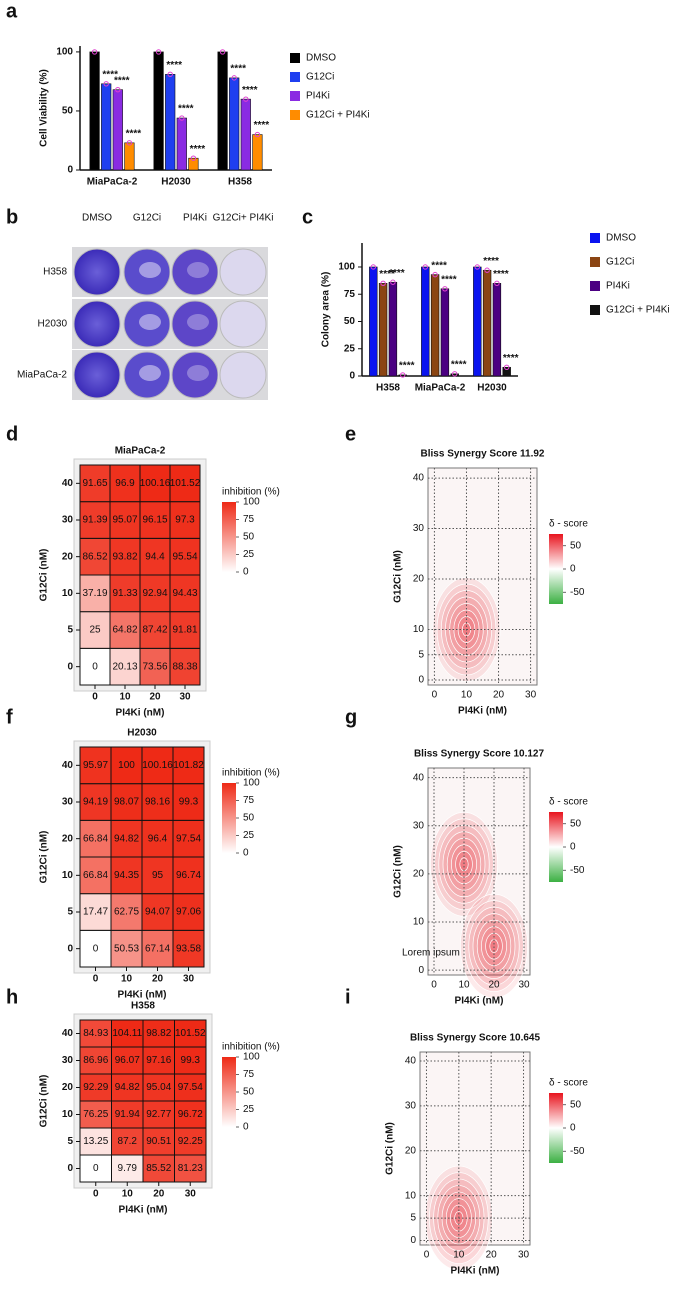  What do you see at coordinates (577, 592) in the screenshot?
I see `colorbar-tick-label: -50` at bounding box center [577, 592].